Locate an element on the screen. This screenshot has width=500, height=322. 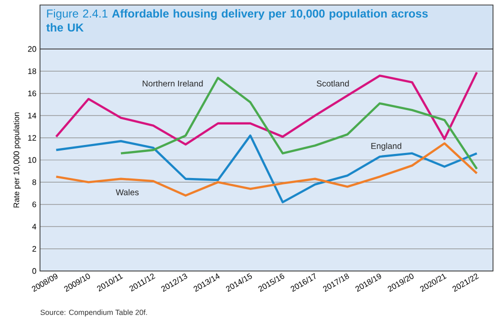
line-series is located at coordinates (266, 169).